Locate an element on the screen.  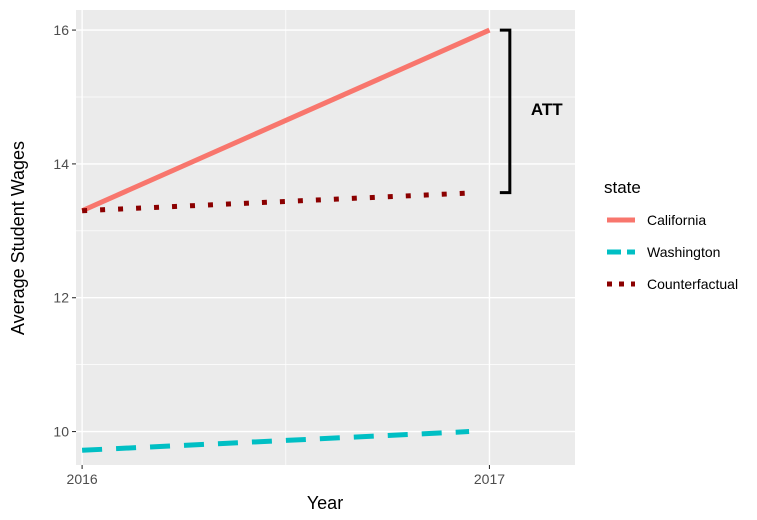
att-annotation: ATT is located at coordinates (531, 111).